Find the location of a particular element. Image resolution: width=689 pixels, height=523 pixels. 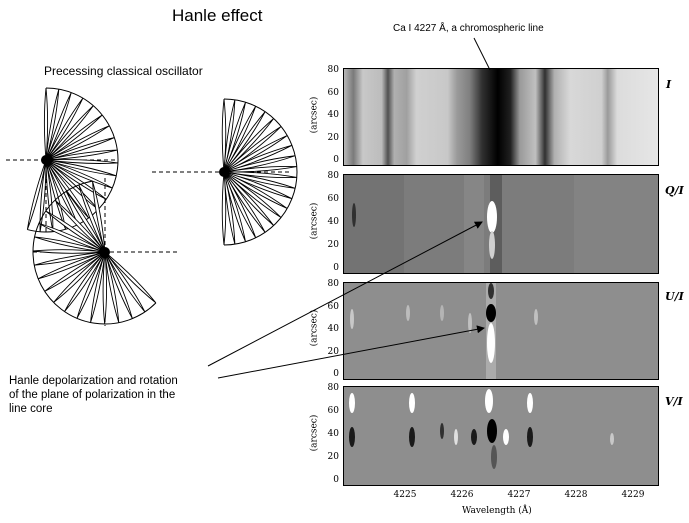

hanle-annotation-line-2: of the plane of polarization in the is located at coordinates (92, 395).